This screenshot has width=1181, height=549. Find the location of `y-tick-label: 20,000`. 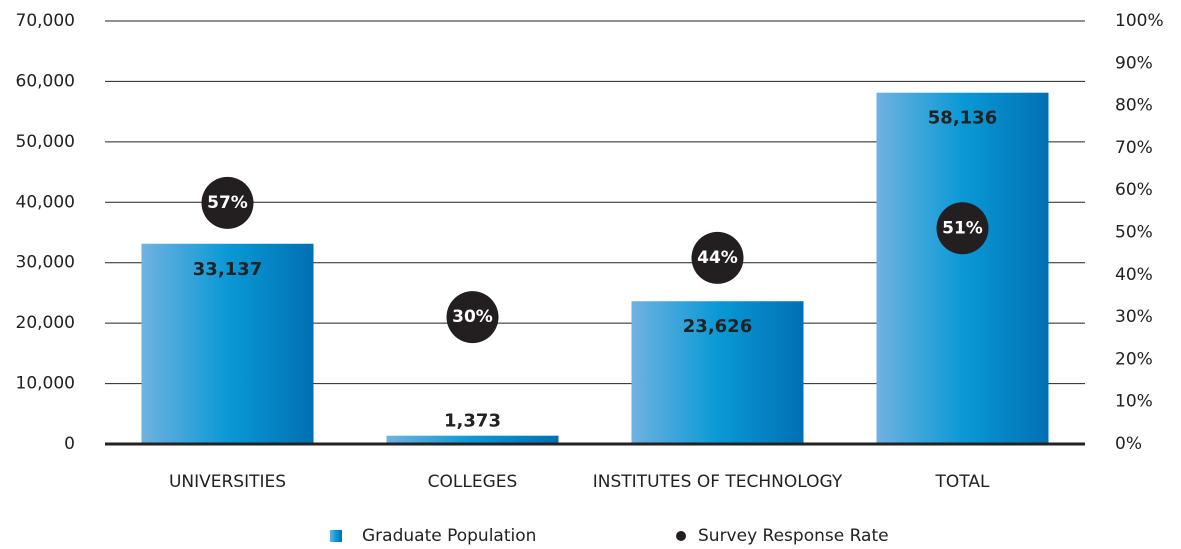

y-tick-label: 20,000 is located at coordinates (45, 323).